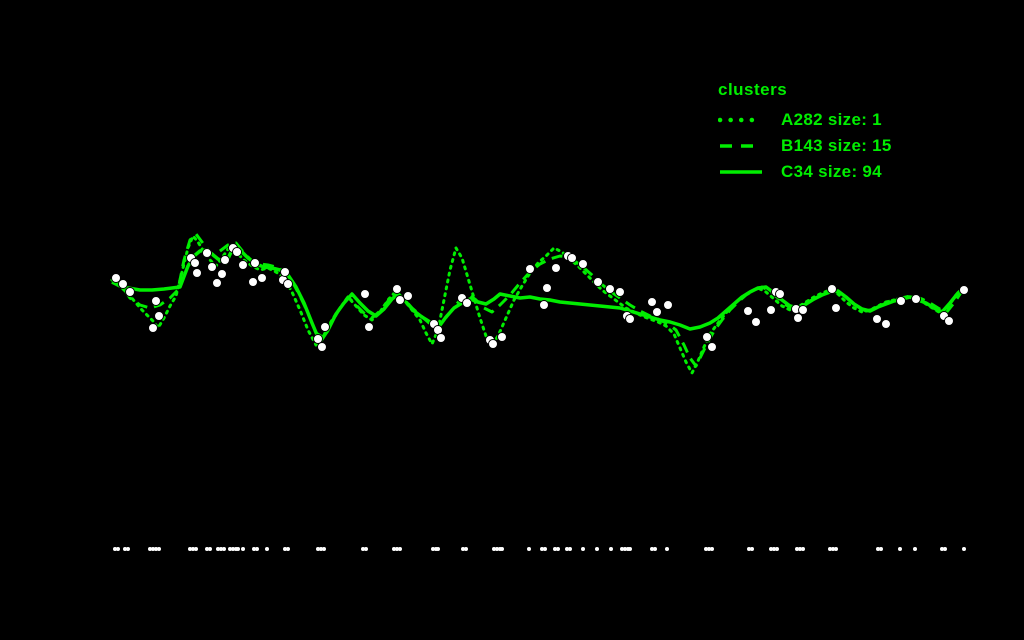 The height and width of the screenshot is (640, 1024). I want to click on legend-title: clusters, so click(753, 89).